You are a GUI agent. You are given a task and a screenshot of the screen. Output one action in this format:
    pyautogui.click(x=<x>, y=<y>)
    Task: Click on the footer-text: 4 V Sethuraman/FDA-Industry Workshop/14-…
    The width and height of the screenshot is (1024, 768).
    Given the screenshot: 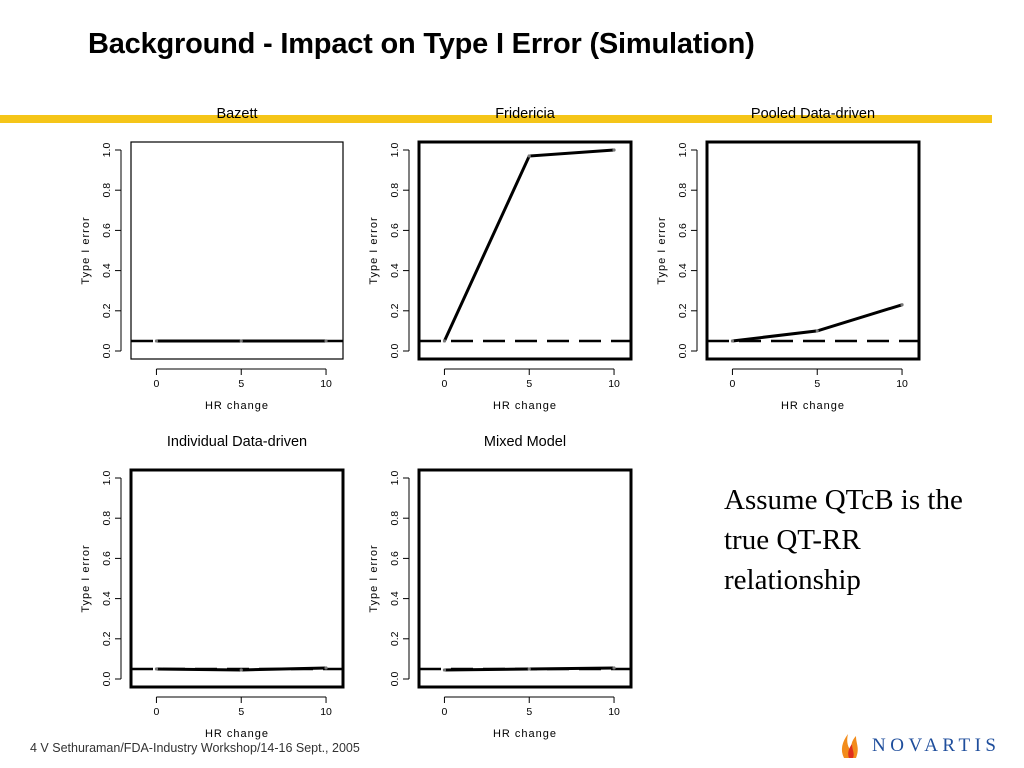 What is the action you would take?
    pyautogui.click(x=195, y=748)
    